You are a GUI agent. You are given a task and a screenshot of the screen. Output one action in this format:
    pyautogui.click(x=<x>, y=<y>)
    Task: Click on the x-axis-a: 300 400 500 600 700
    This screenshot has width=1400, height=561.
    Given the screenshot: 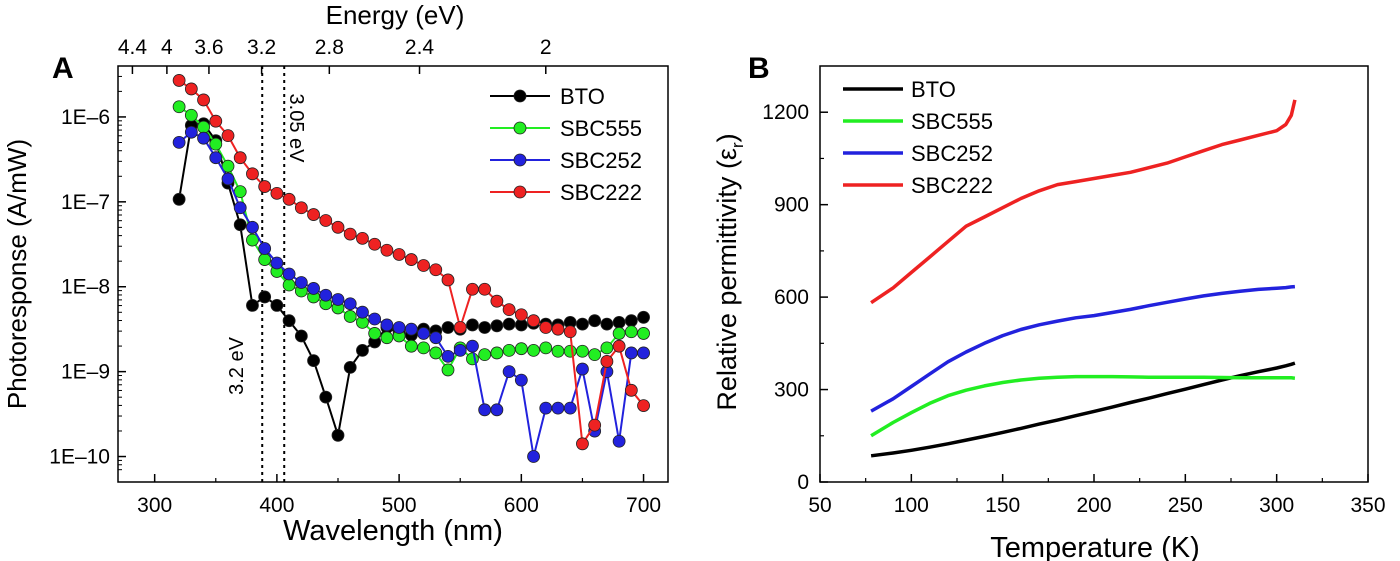 What is the action you would take?
    pyautogui.click(x=399, y=495)
    